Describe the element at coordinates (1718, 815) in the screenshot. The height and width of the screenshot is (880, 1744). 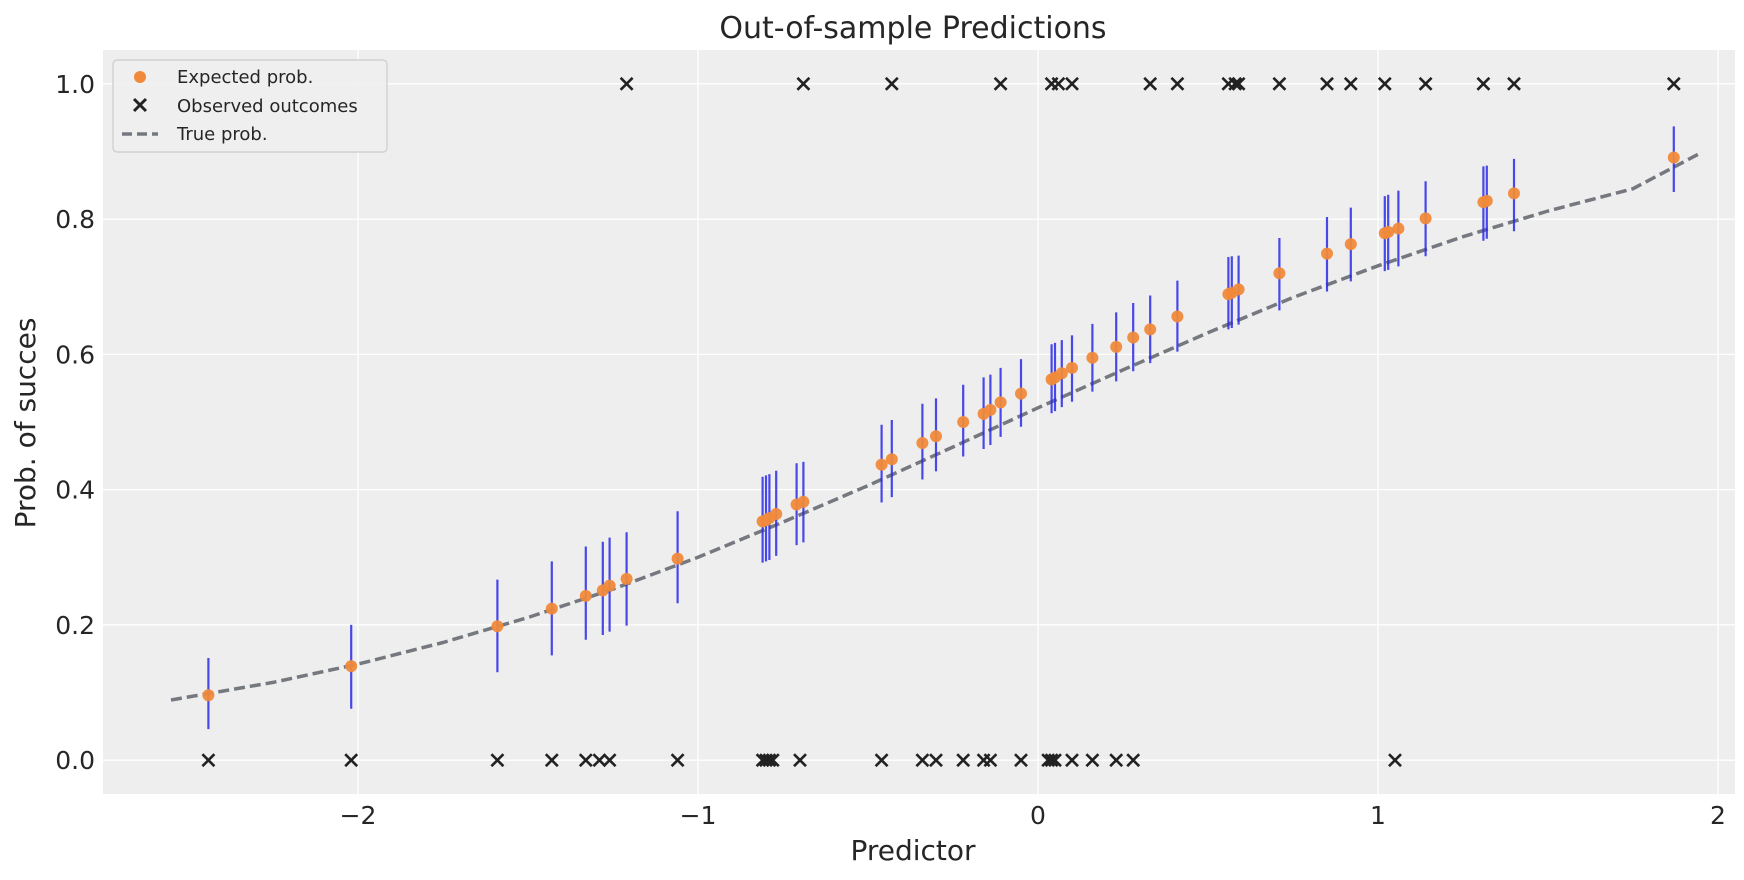
I see `x-tick-label: 2` at that location.